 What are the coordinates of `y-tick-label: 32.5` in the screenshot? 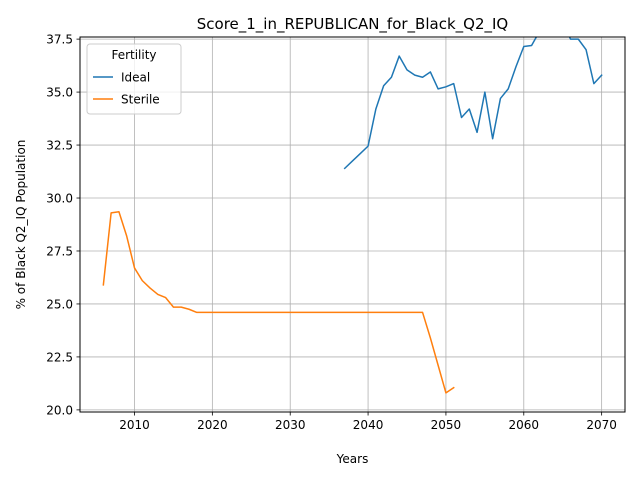 It's located at (59, 146).